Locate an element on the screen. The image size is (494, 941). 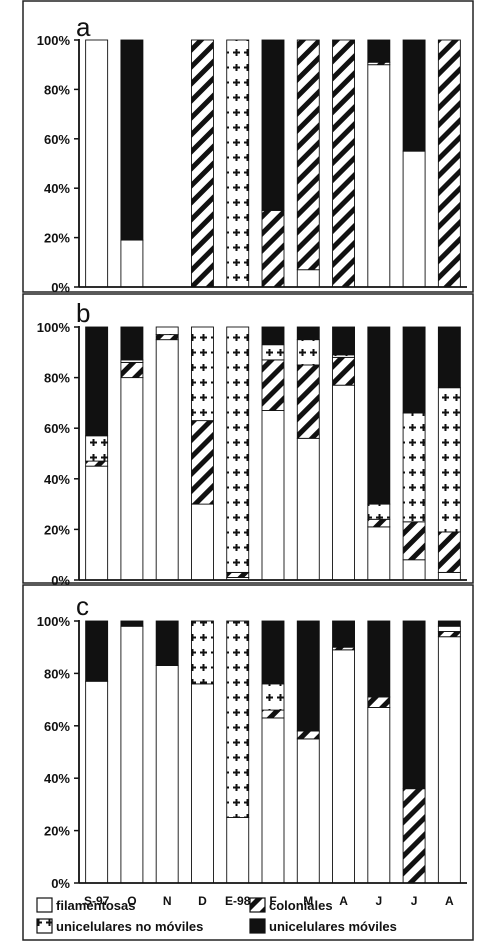
x-tick-label: M is located at coordinates (308, 901).